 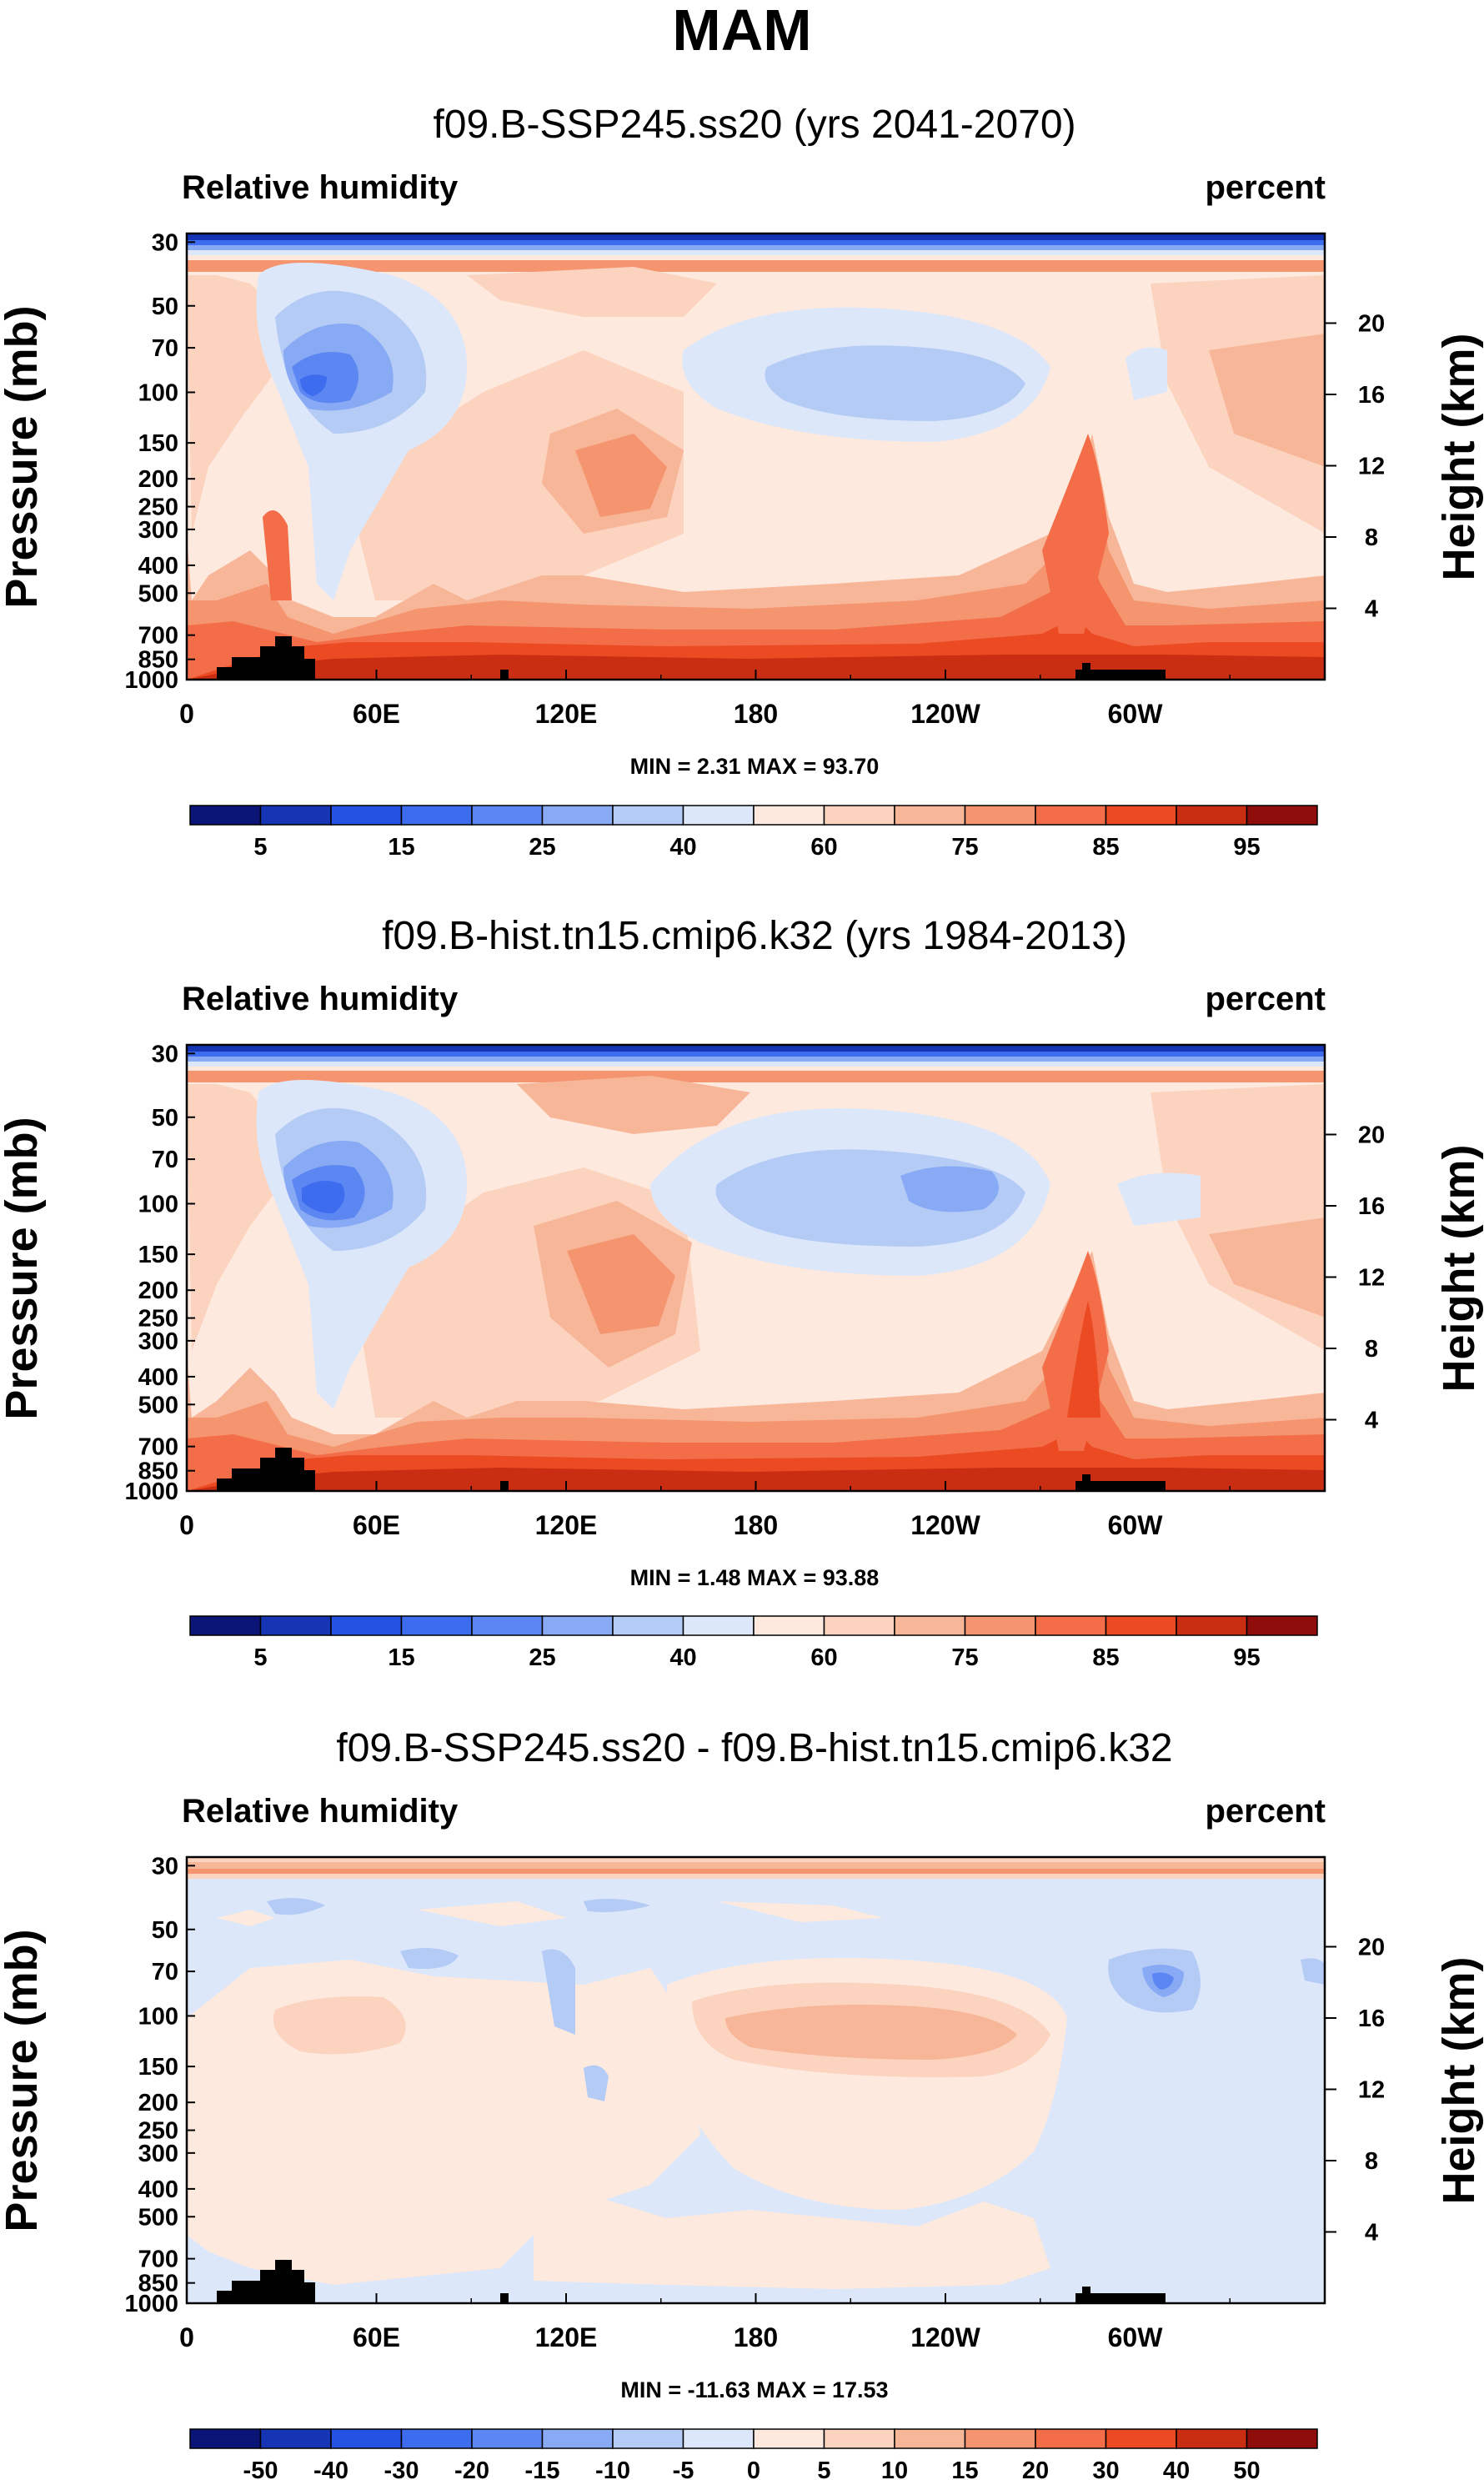 What do you see at coordinates (755, 1577) in the screenshot?
I see `panel-2-min-max: MIN = 1.48 MAX = 93.88` at bounding box center [755, 1577].